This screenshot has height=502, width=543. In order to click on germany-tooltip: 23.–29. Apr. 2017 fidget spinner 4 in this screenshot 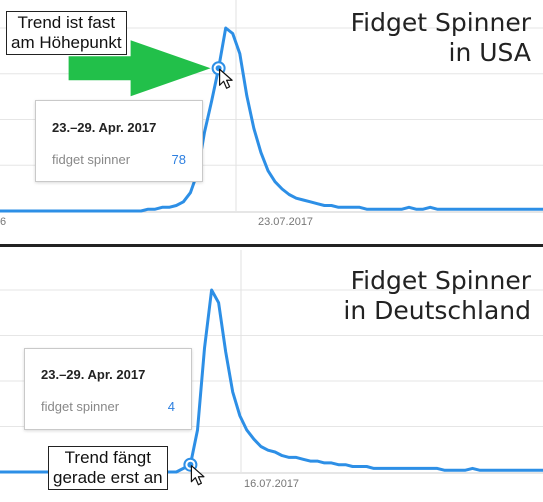, I will do `click(108, 389)`.